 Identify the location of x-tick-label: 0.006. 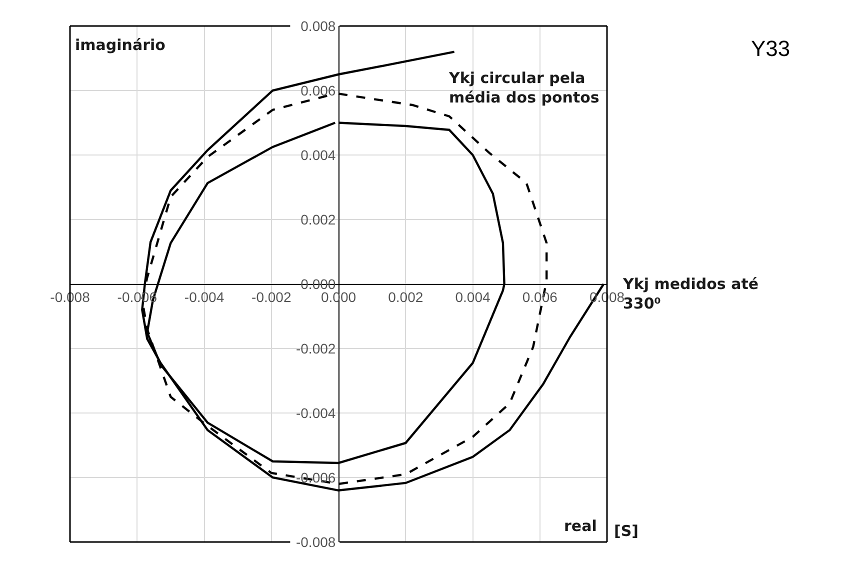
(540, 296).